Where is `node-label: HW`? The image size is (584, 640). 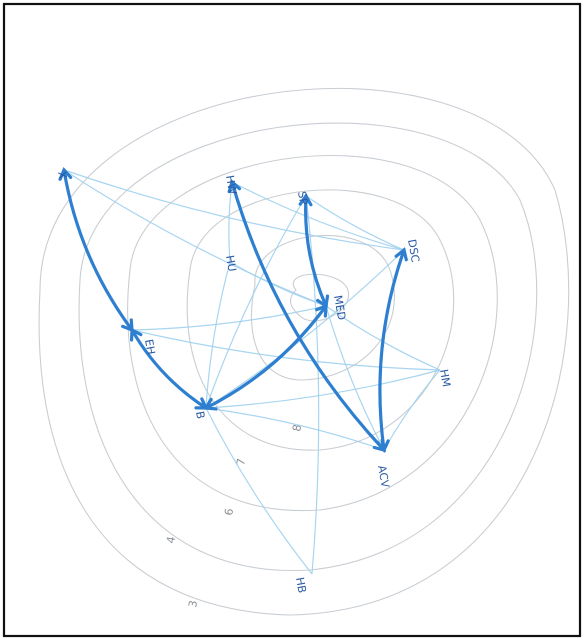
node-label: HW is located at coordinates (231, 184).